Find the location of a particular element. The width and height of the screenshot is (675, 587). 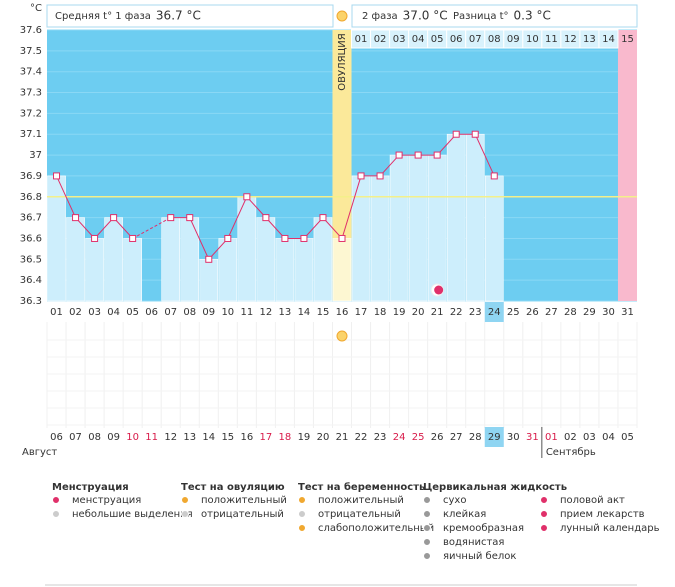

phase2-day: 11 is located at coordinates (551, 39).